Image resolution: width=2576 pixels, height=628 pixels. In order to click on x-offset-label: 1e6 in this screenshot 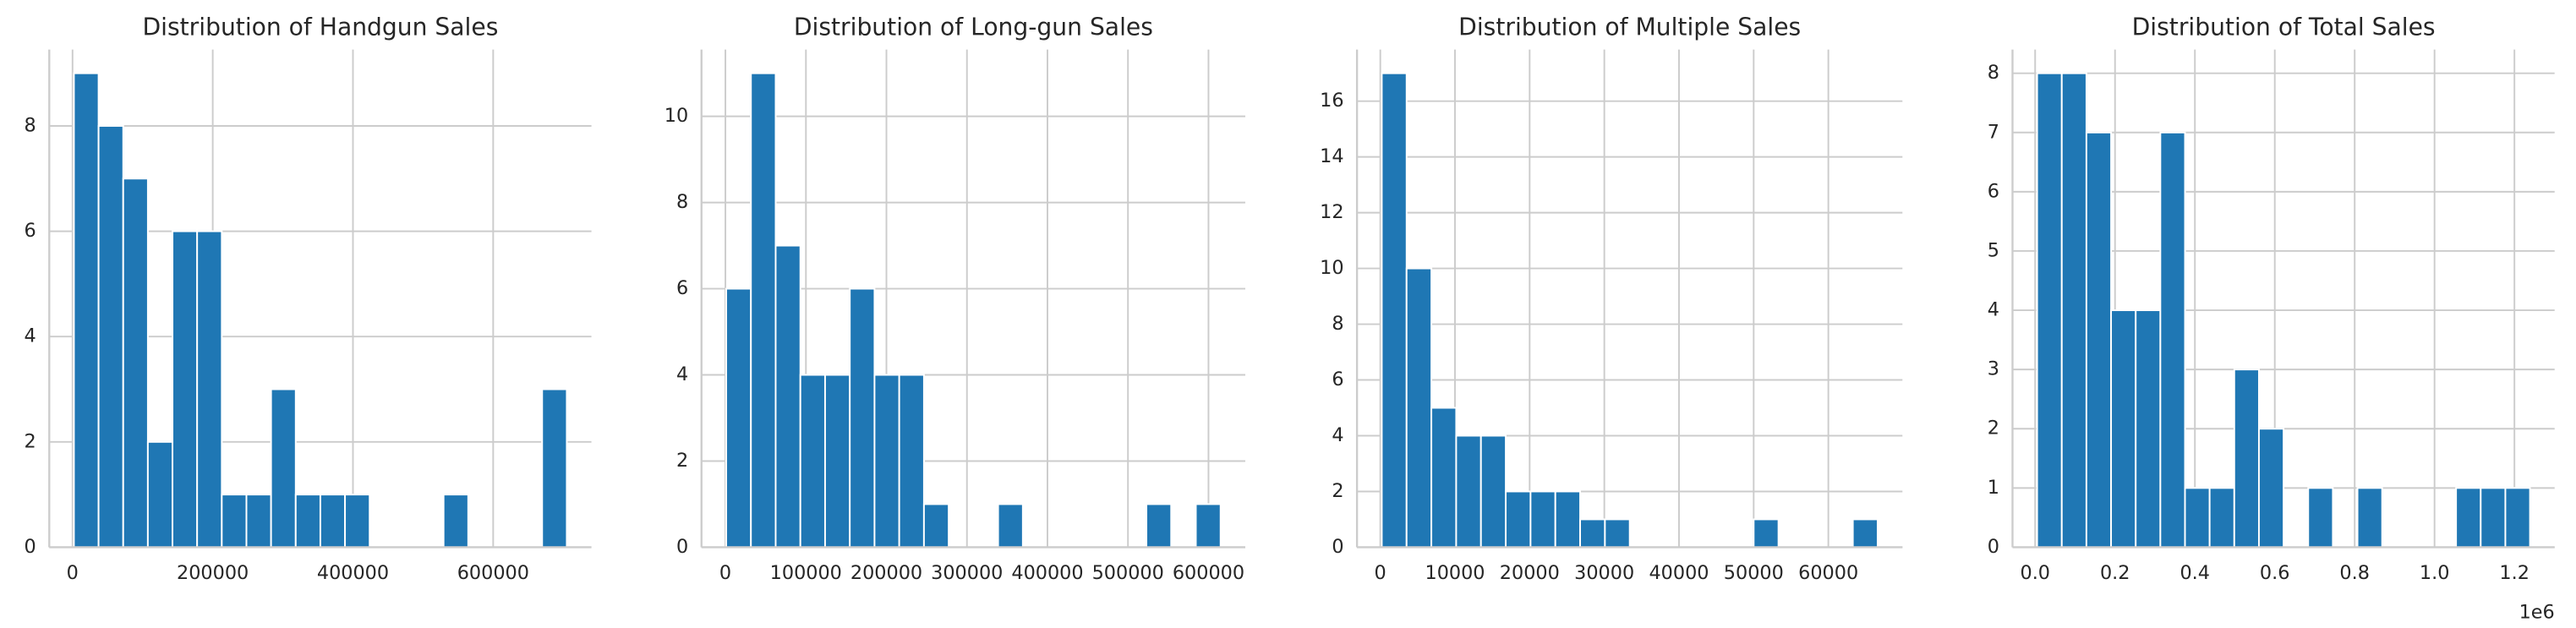, I will do `click(2537, 613)`.